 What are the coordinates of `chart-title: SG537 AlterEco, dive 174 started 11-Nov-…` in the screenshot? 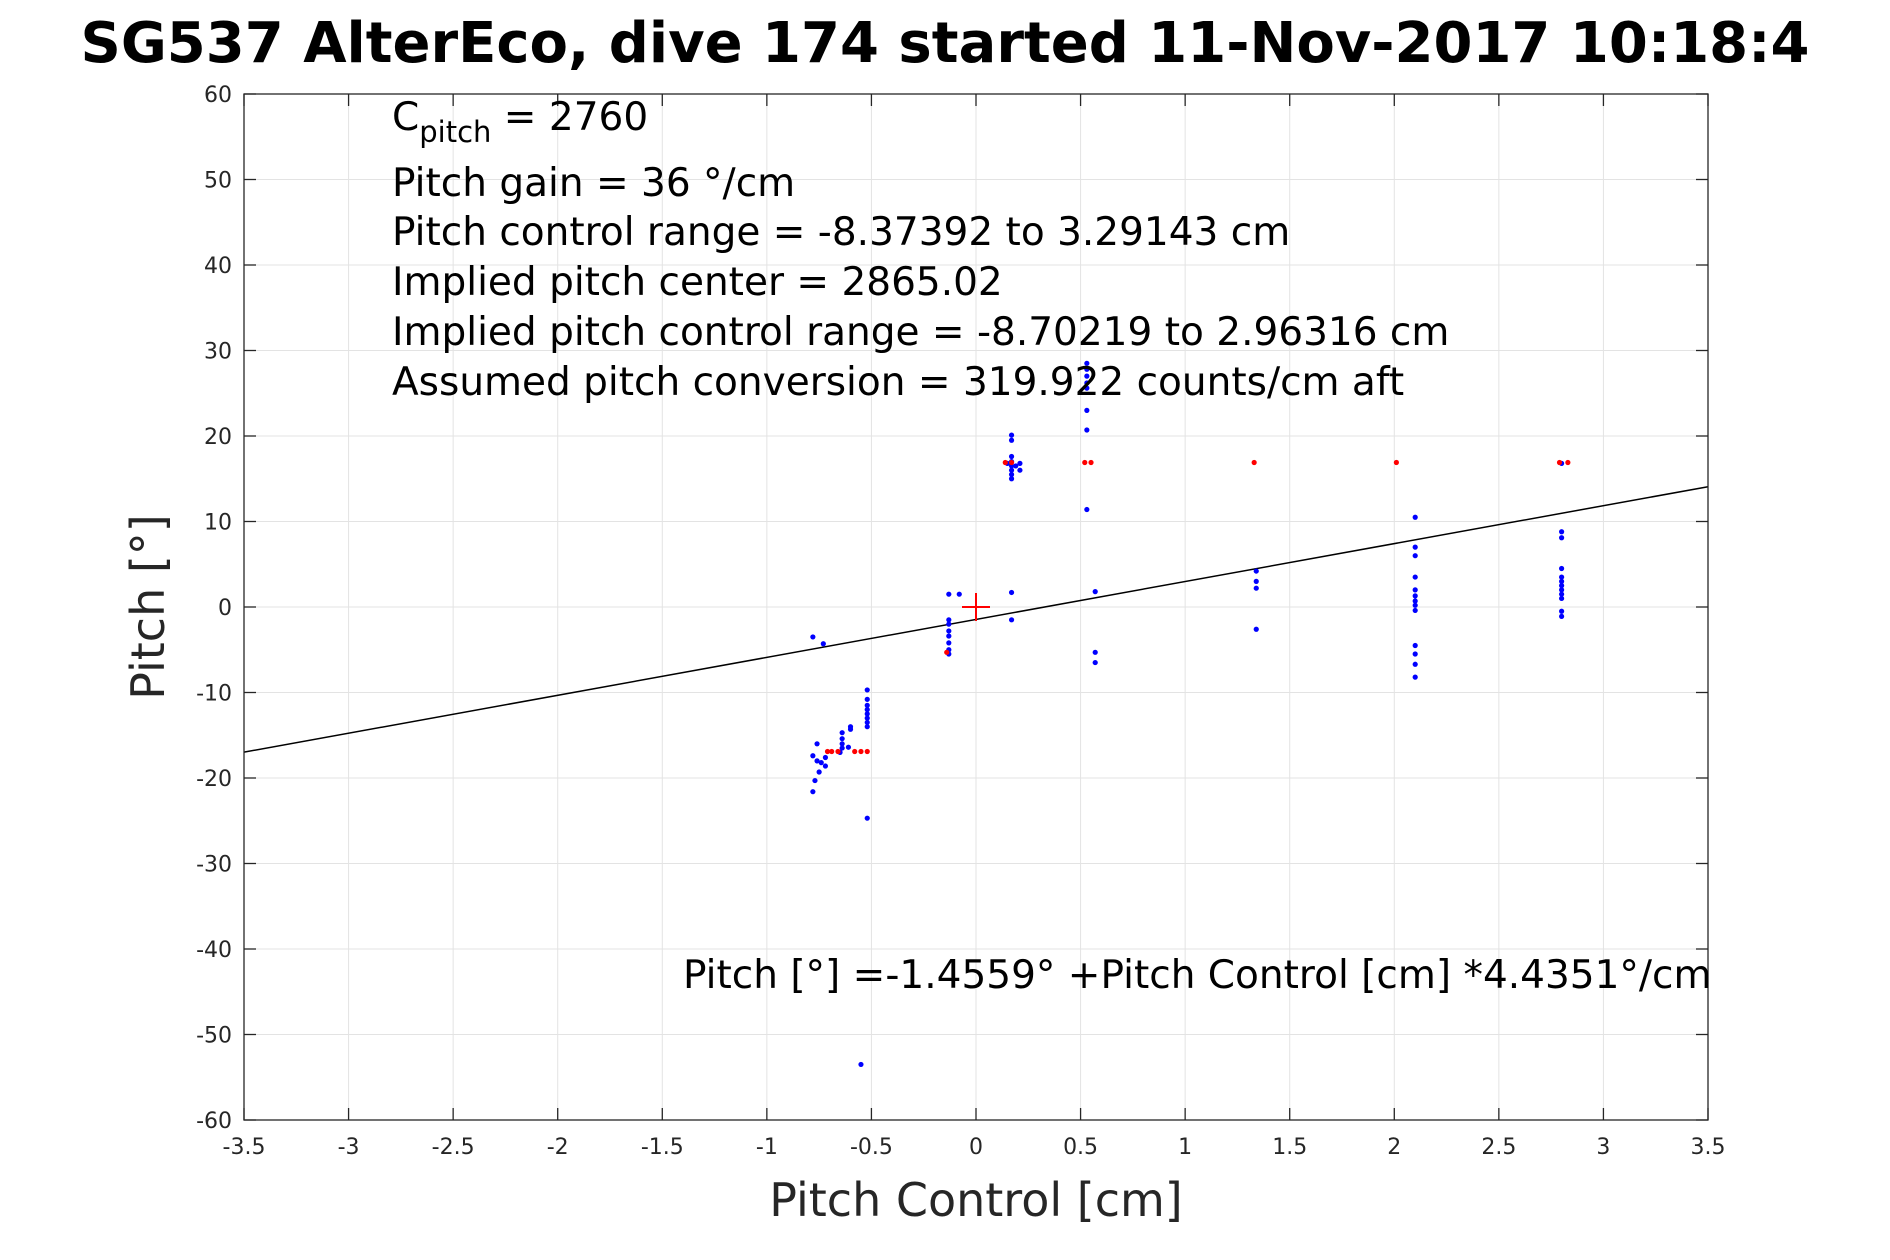 It's located at (945, 43).